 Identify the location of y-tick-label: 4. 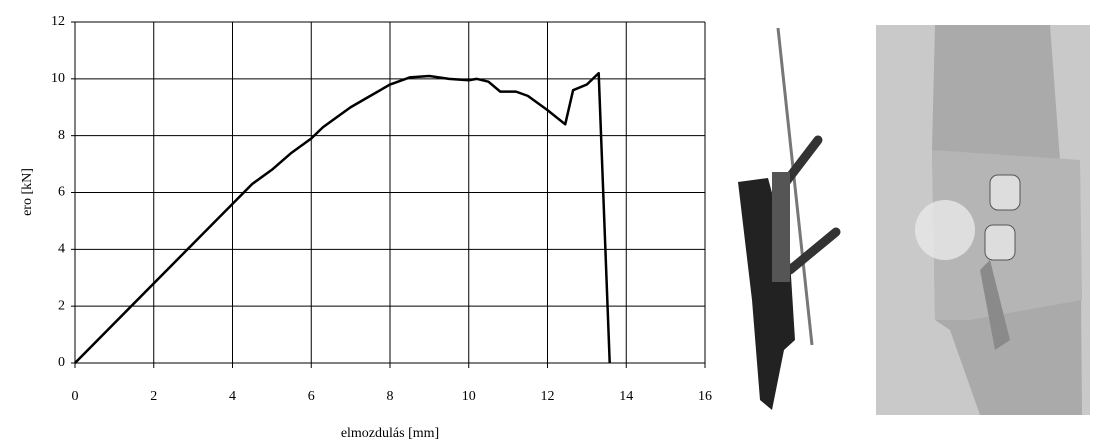
(61, 249).